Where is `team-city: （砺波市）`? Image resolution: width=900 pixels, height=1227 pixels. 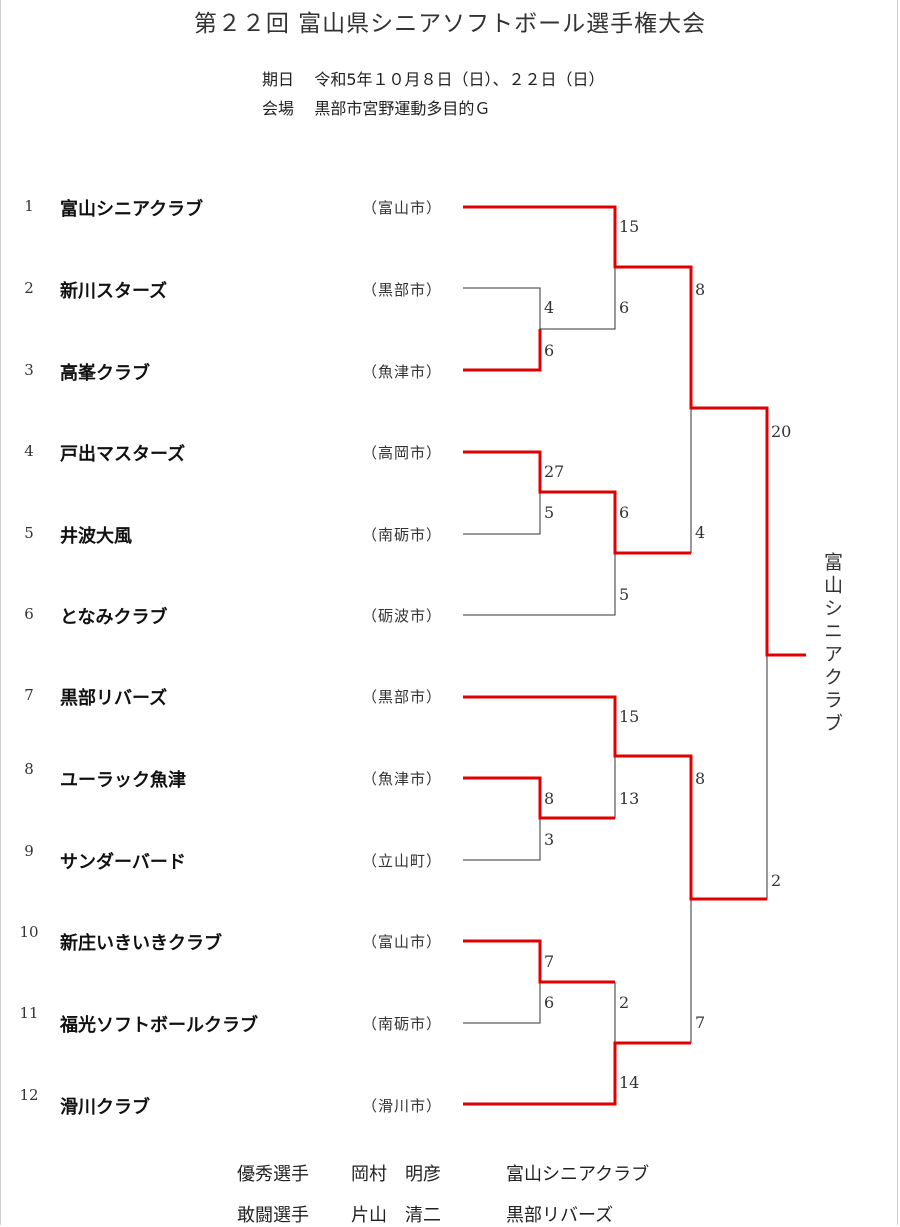
team-city: （砺波市） is located at coordinates (402, 616).